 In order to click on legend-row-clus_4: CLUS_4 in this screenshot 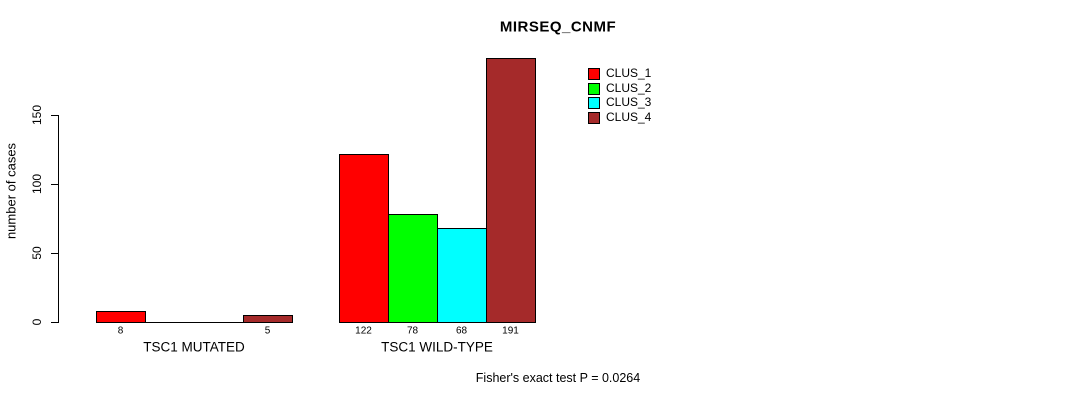, I will do `click(619, 117)`.